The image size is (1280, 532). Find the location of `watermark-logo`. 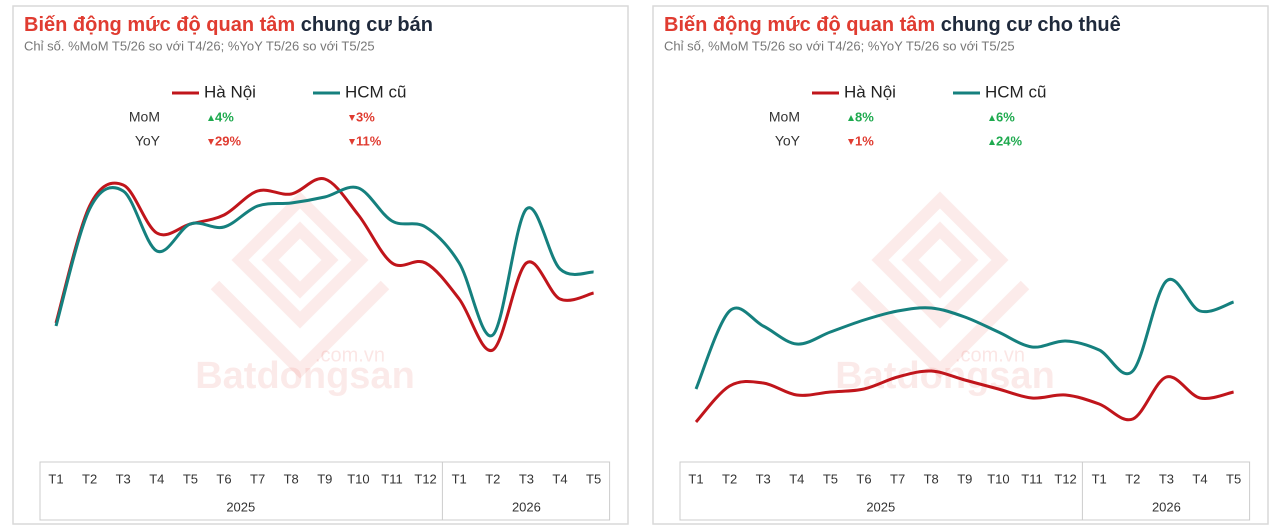

watermark-logo is located at coordinates (300, 285).